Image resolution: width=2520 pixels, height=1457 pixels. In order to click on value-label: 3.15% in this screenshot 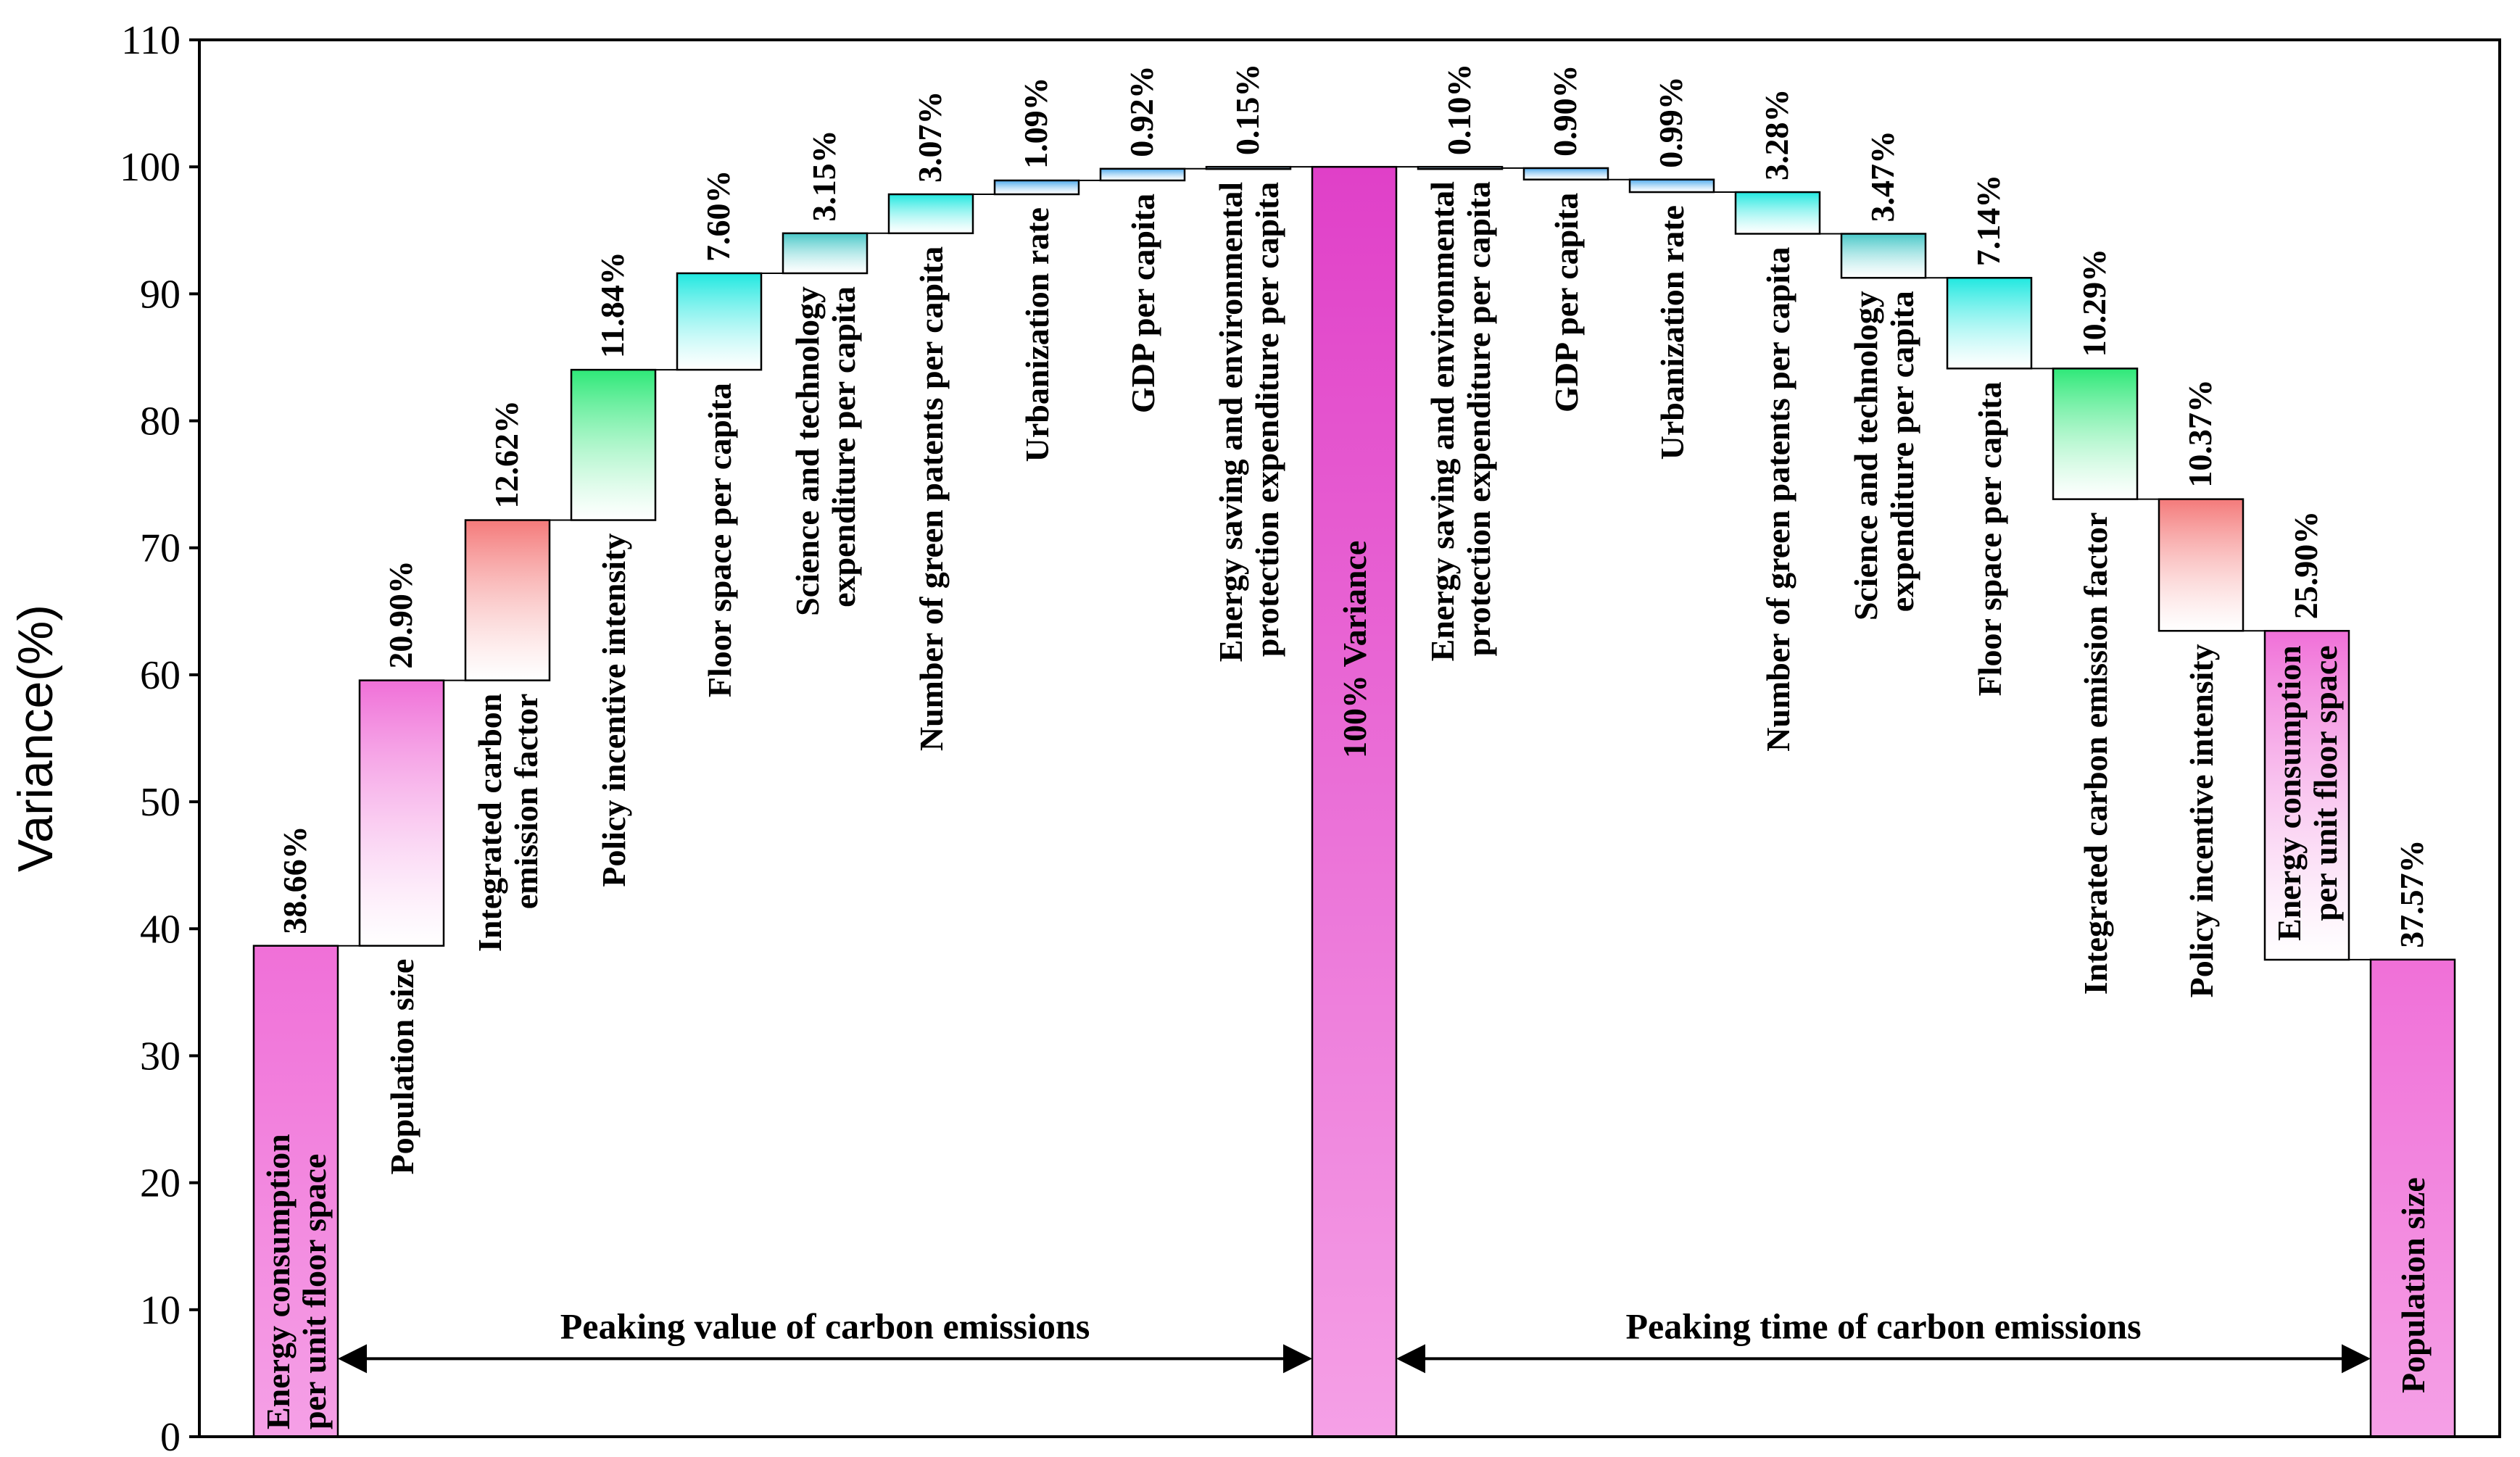, I will do `click(823, 176)`.